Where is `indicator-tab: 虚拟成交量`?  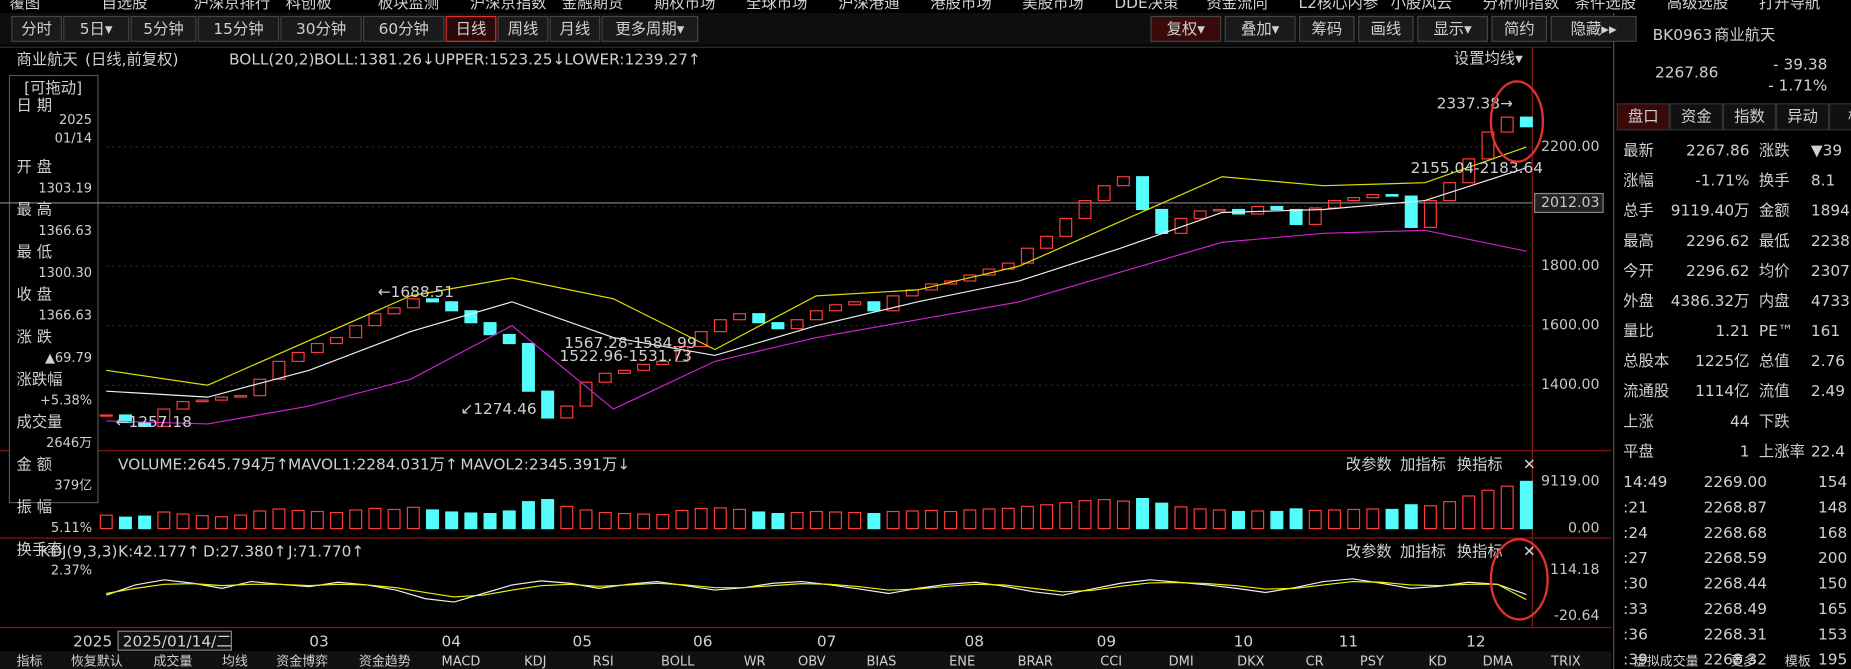
indicator-tab: 虚拟成交量 is located at coordinates (1666, 661).